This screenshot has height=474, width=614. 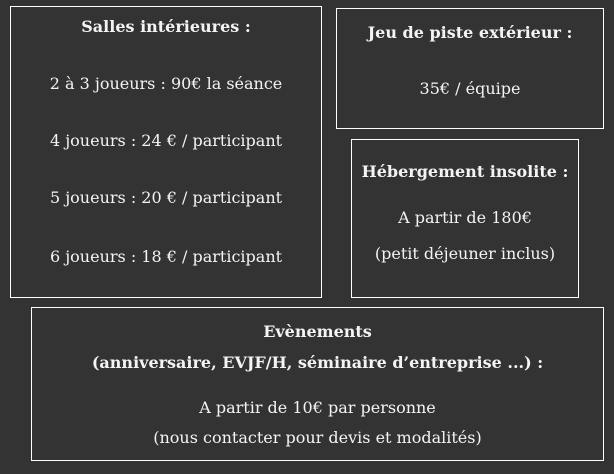 What do you see at coordinates (317, 437) in the screenshot?
I see `events-note: (nous contacter pour devis et modalités)` at bounding box center [317, 437].